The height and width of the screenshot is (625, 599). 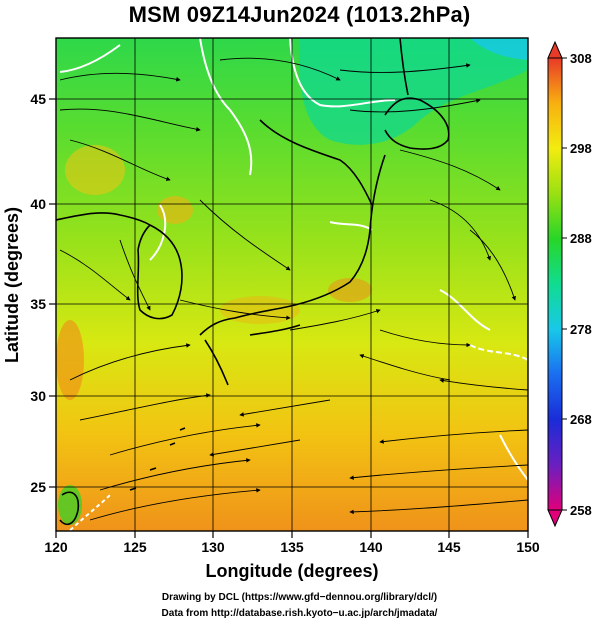 What do you see at coordinates (213, 547) in the screenshot?
I see `x-tick-label: 130` at bounding box center [213, 547].